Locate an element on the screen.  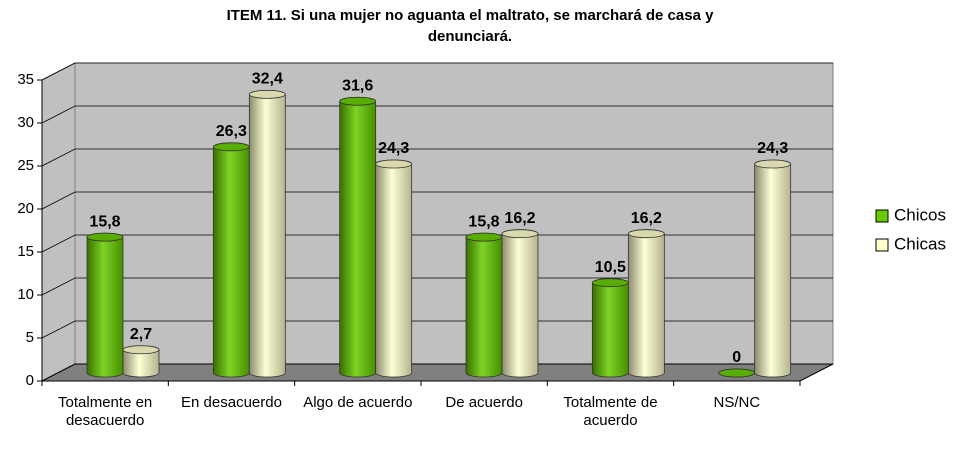
y-tick-label: 10 is located at coordinates (25, 294).